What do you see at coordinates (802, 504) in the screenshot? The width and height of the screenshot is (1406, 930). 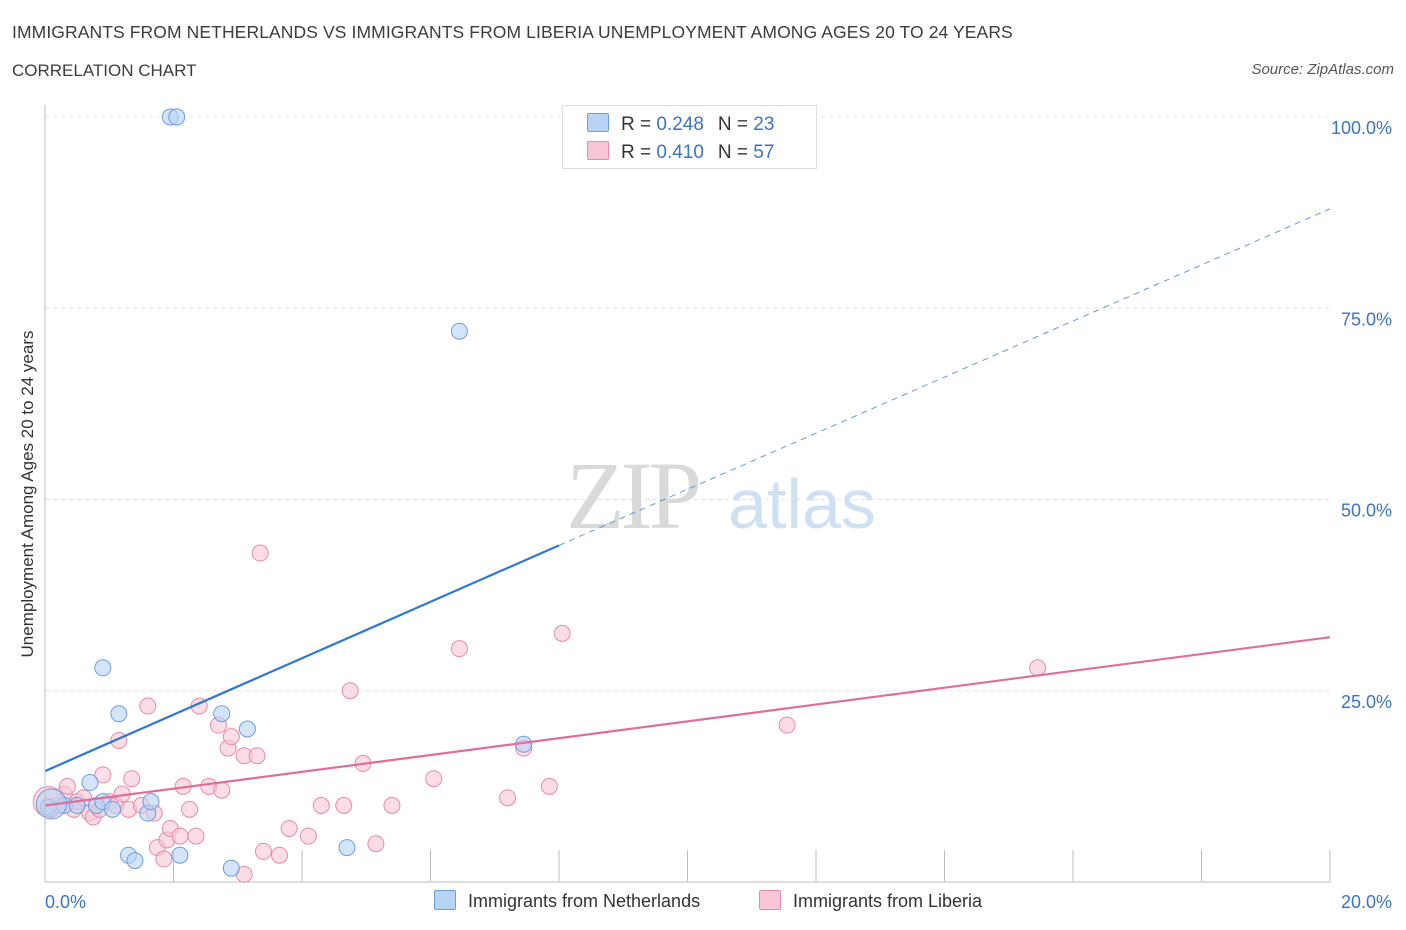 I see `watermark-atlas: atlas` at bounding box center [802, 504].